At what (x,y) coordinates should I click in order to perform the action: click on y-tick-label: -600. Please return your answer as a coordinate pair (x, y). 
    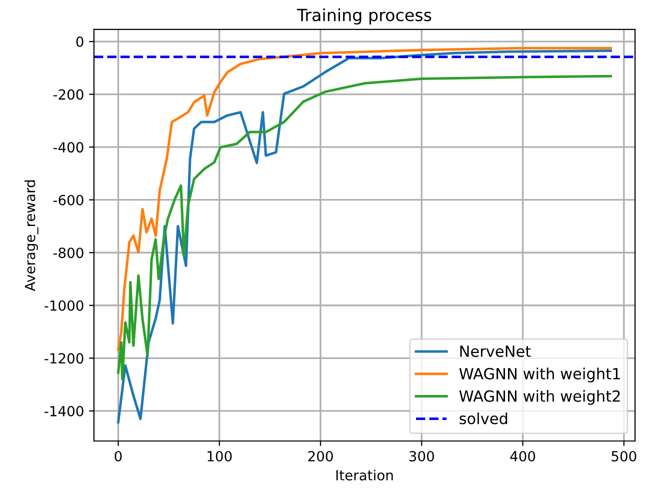
    Looking at the image, I should click on (68, 200).